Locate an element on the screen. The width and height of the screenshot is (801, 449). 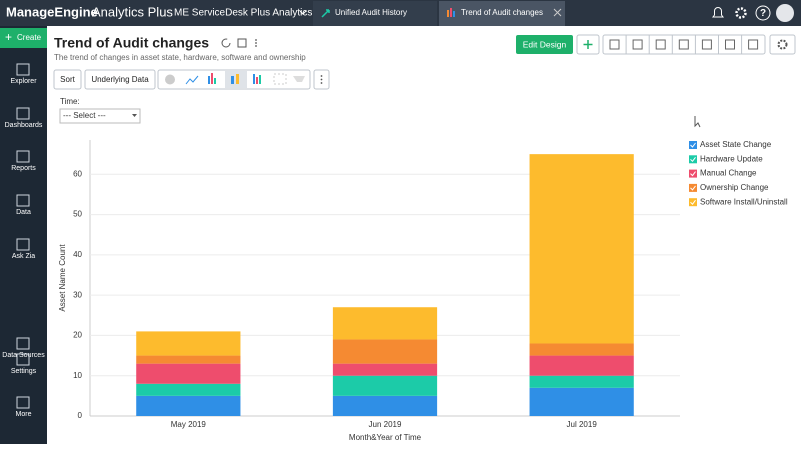
nav-label: Data Sources is located at coordinates (23, 355).